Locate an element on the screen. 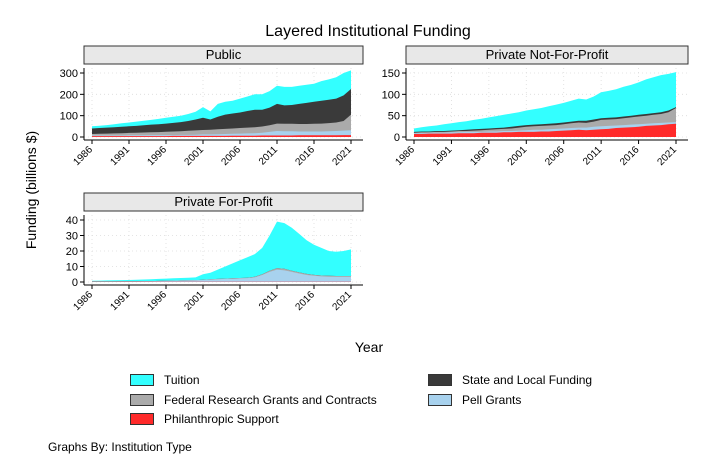 This screenshot has width=711, height=474. legend-label: Pell Grants is located at coordinates (492, 400).